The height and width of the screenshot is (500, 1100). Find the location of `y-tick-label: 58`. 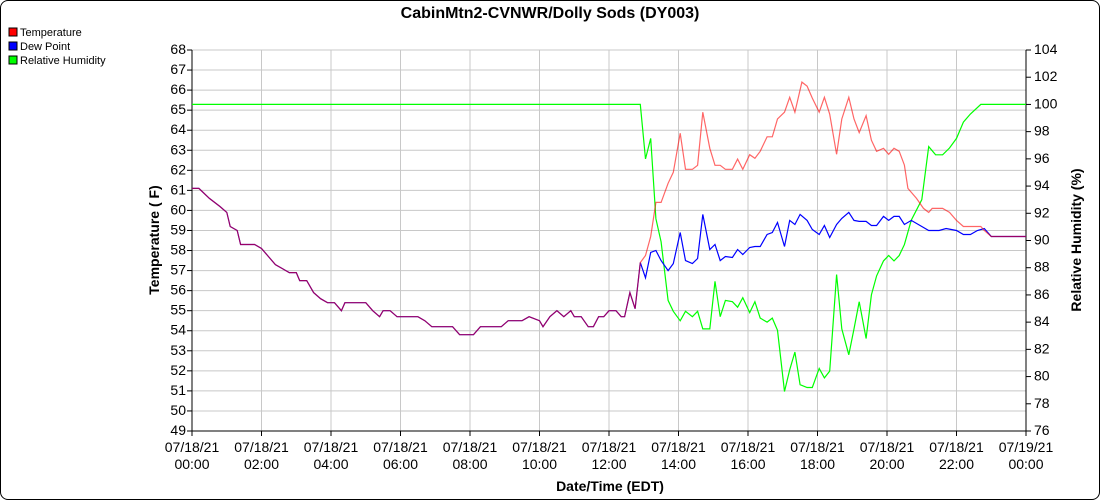

y-tick-label: 58 is located at coordinates (178, 250).